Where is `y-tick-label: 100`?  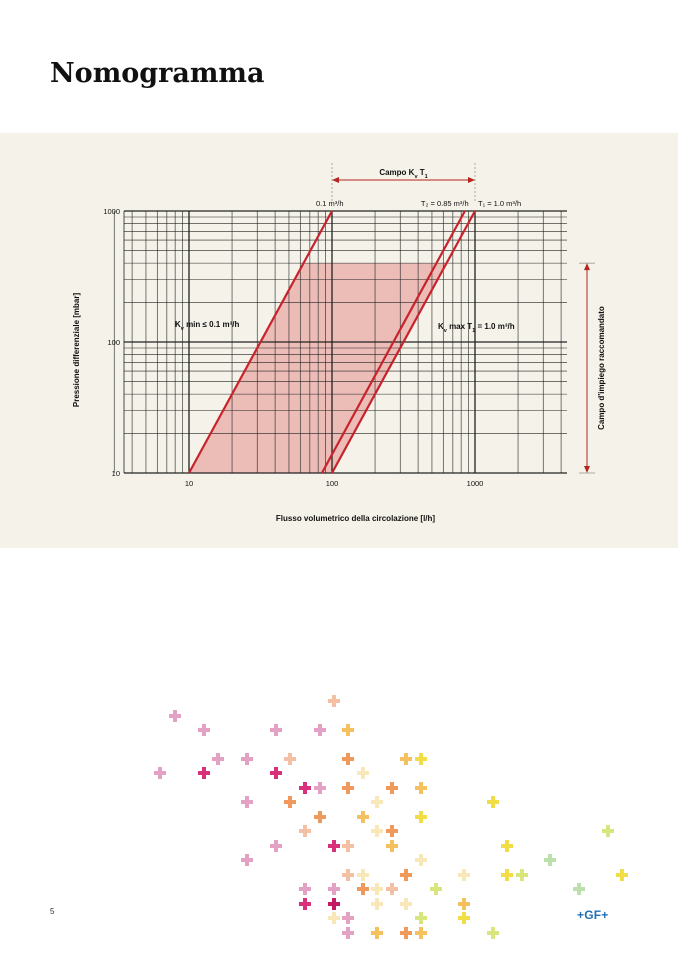
y-tick-label: 100 is located at coordinates (113, 342).